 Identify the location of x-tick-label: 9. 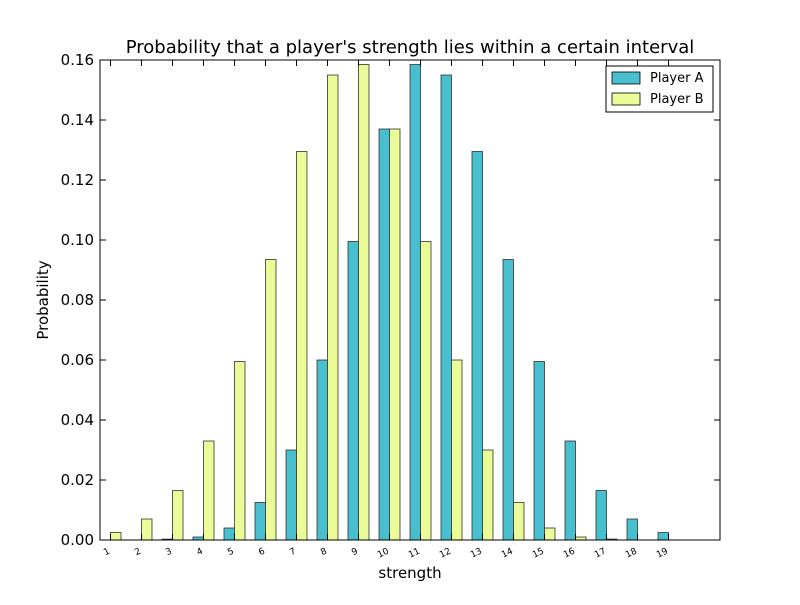
(355, 553).